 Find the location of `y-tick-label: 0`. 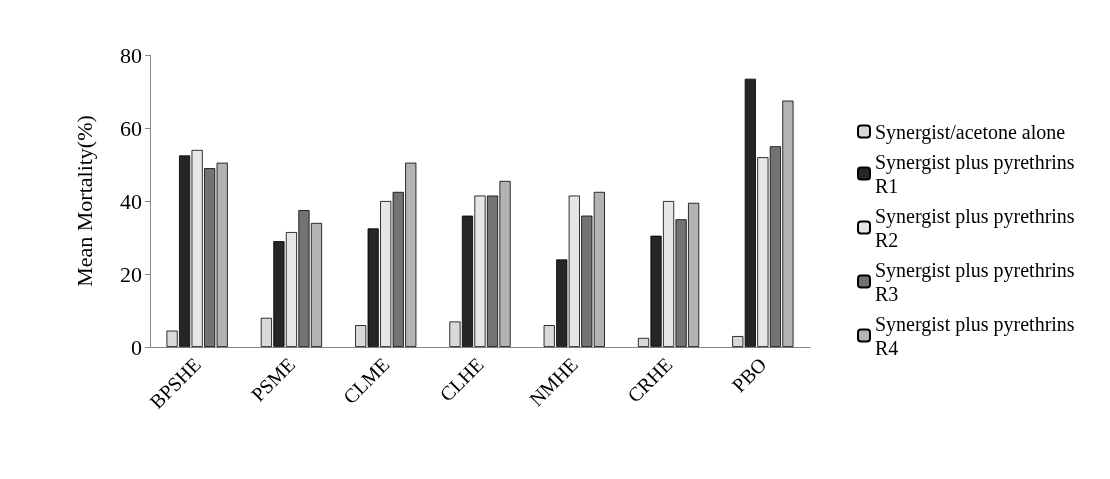

y-tick-label: 0 is located at coordinates (136, 347).